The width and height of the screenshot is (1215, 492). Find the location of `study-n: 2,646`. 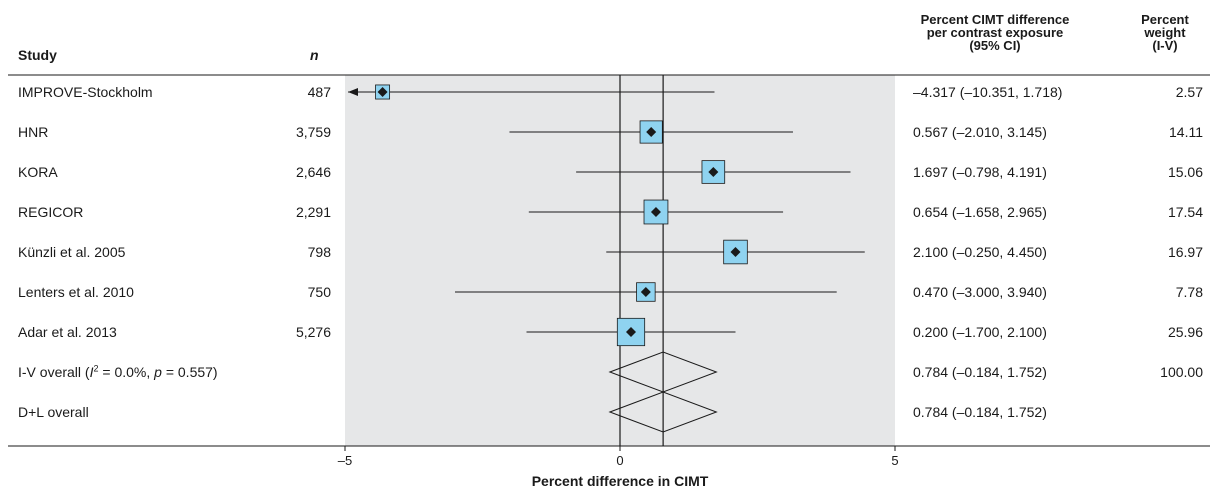

study-n: 2,646 is located at coordinates (313, 172).